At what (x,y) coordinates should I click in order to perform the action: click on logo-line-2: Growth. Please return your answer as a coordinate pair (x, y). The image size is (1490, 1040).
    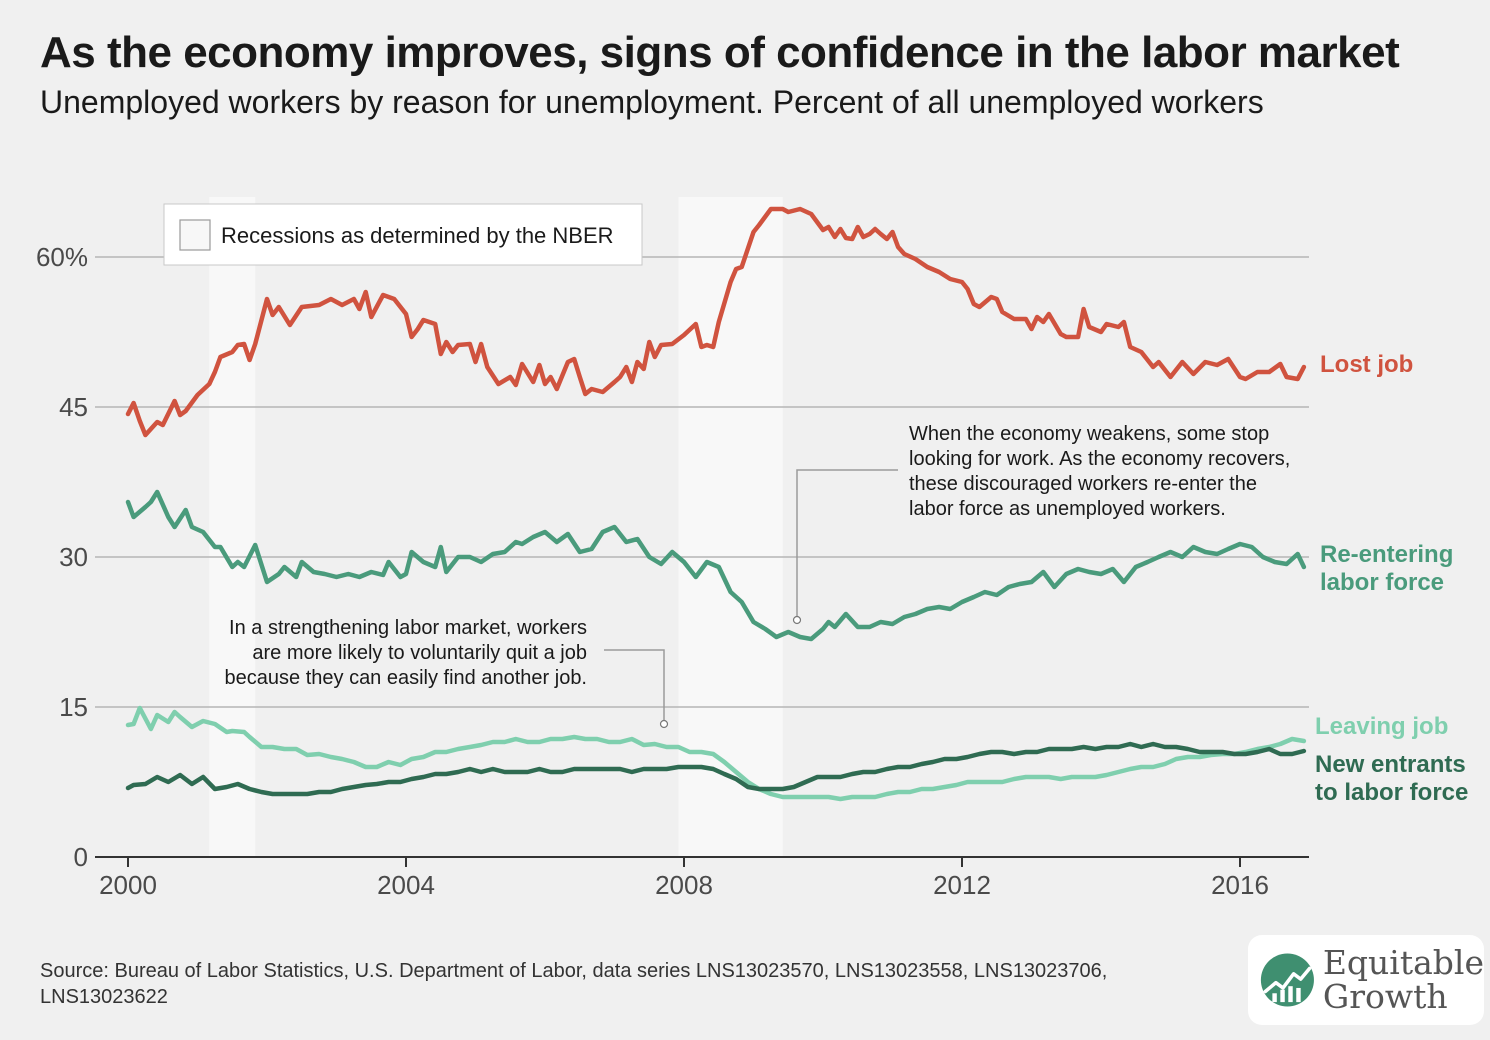
    Looking at the image, I should click on (1385, 996).